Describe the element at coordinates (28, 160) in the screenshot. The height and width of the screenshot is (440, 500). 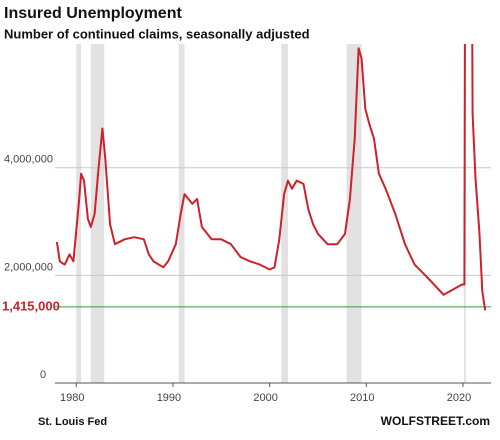
I see `y-tick-label: 4,000,000` at that location.